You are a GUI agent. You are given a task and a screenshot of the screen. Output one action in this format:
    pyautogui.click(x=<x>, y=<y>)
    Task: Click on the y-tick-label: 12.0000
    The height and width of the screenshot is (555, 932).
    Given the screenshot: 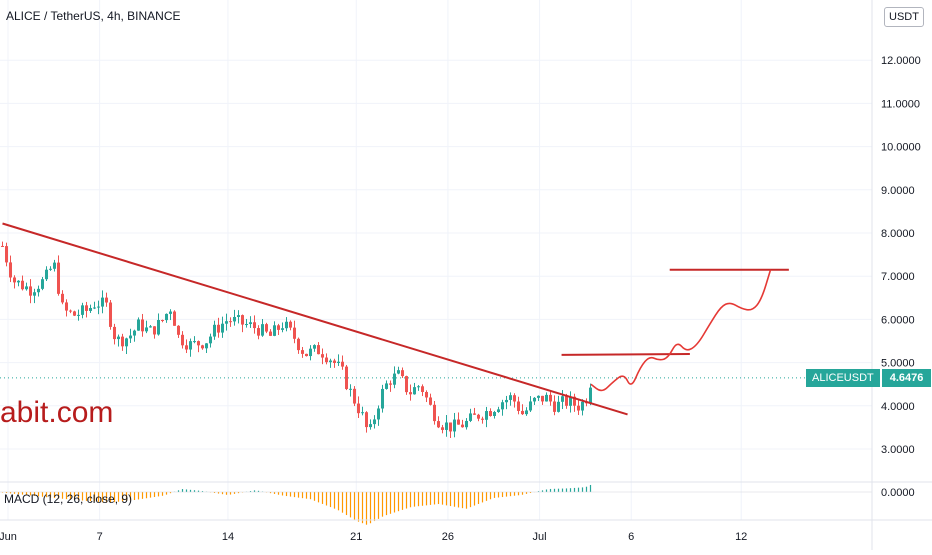 What is the action you would take?
    pyautogui.click(x=901, y=61)
    